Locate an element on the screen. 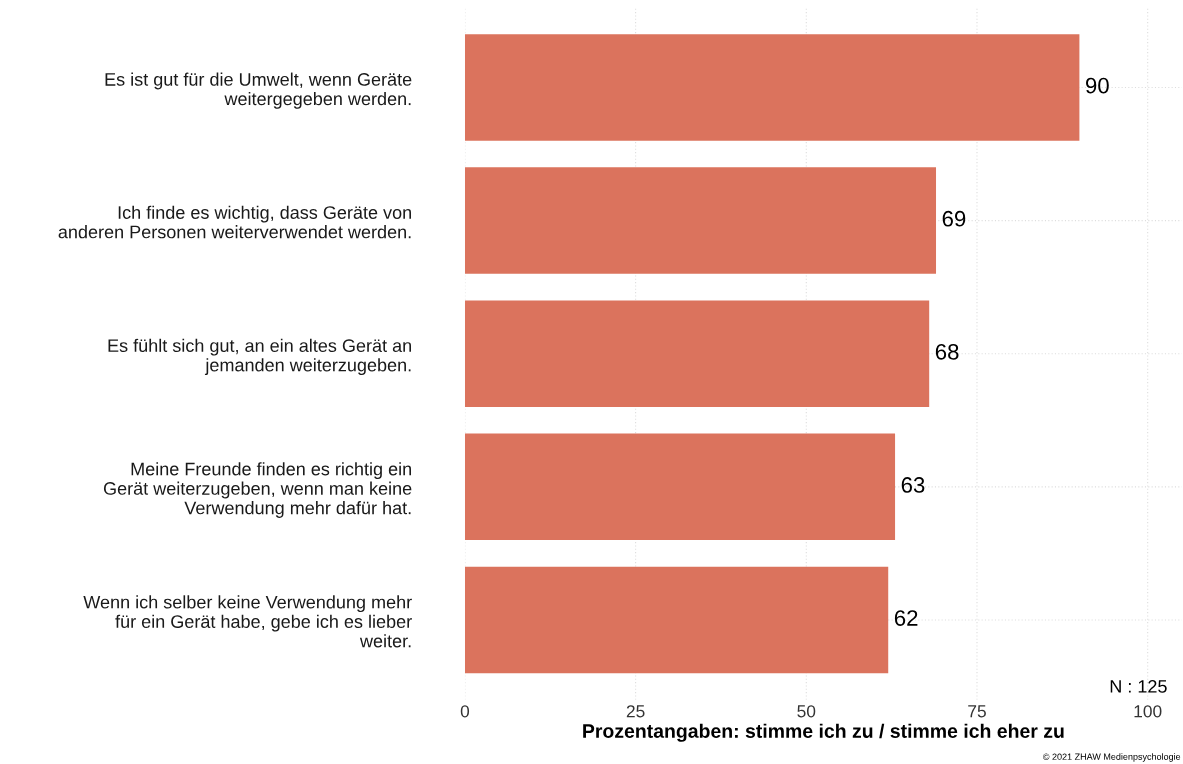  x-tick-label: 0 is located at coordinates (465, 711).